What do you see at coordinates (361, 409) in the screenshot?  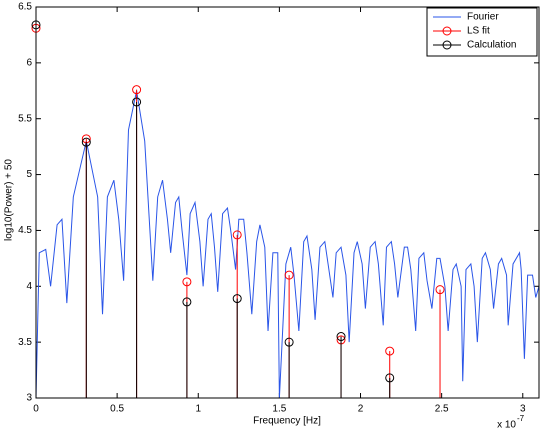 I see `x-tick-label: 2` at bounding box center [361, 409].